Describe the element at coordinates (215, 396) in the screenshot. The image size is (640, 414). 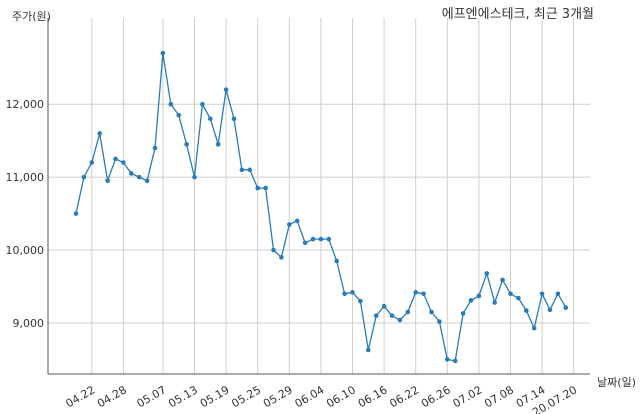
I see `x-tick-label: 05.19` at that location.